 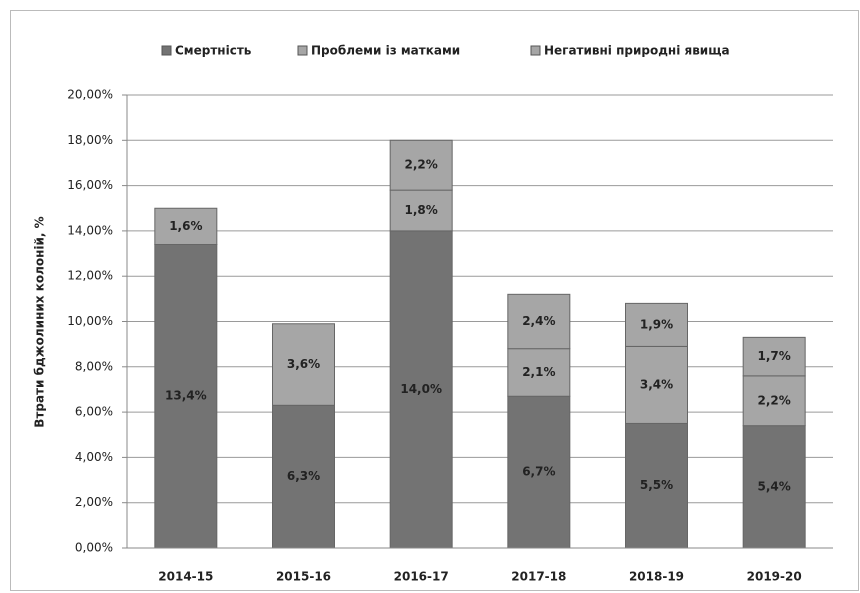 I want to click on x-tick-label: 2019-20, so click(x=774, y=577).